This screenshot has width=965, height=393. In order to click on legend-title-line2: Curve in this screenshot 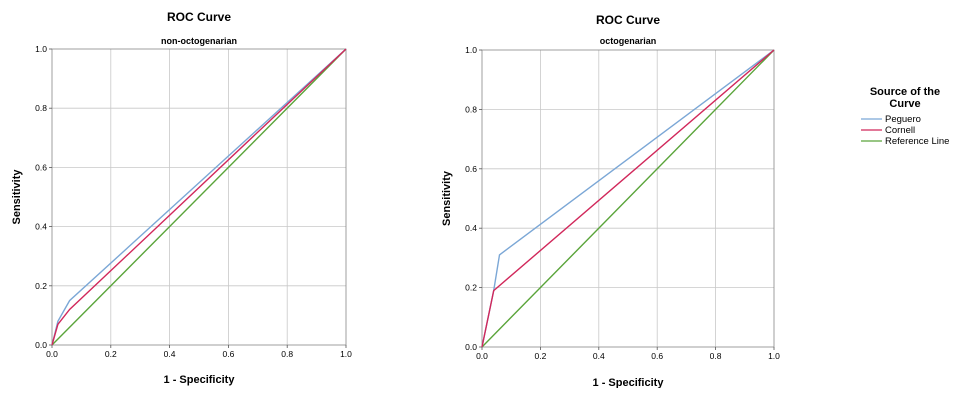, I will do `click(904, 104)`.